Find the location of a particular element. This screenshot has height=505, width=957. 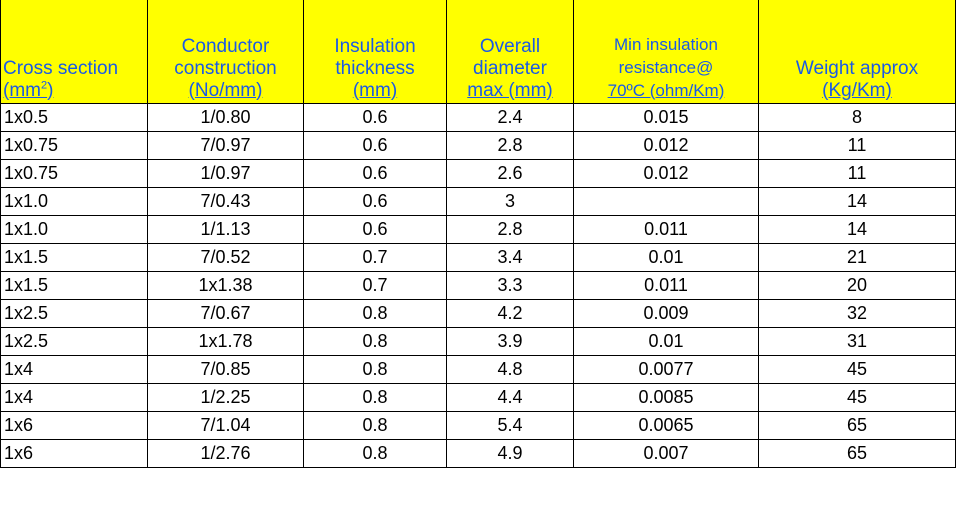

header-resistance-line3: 70ºC (ohm/Km) is located at coordinates (666, 90).